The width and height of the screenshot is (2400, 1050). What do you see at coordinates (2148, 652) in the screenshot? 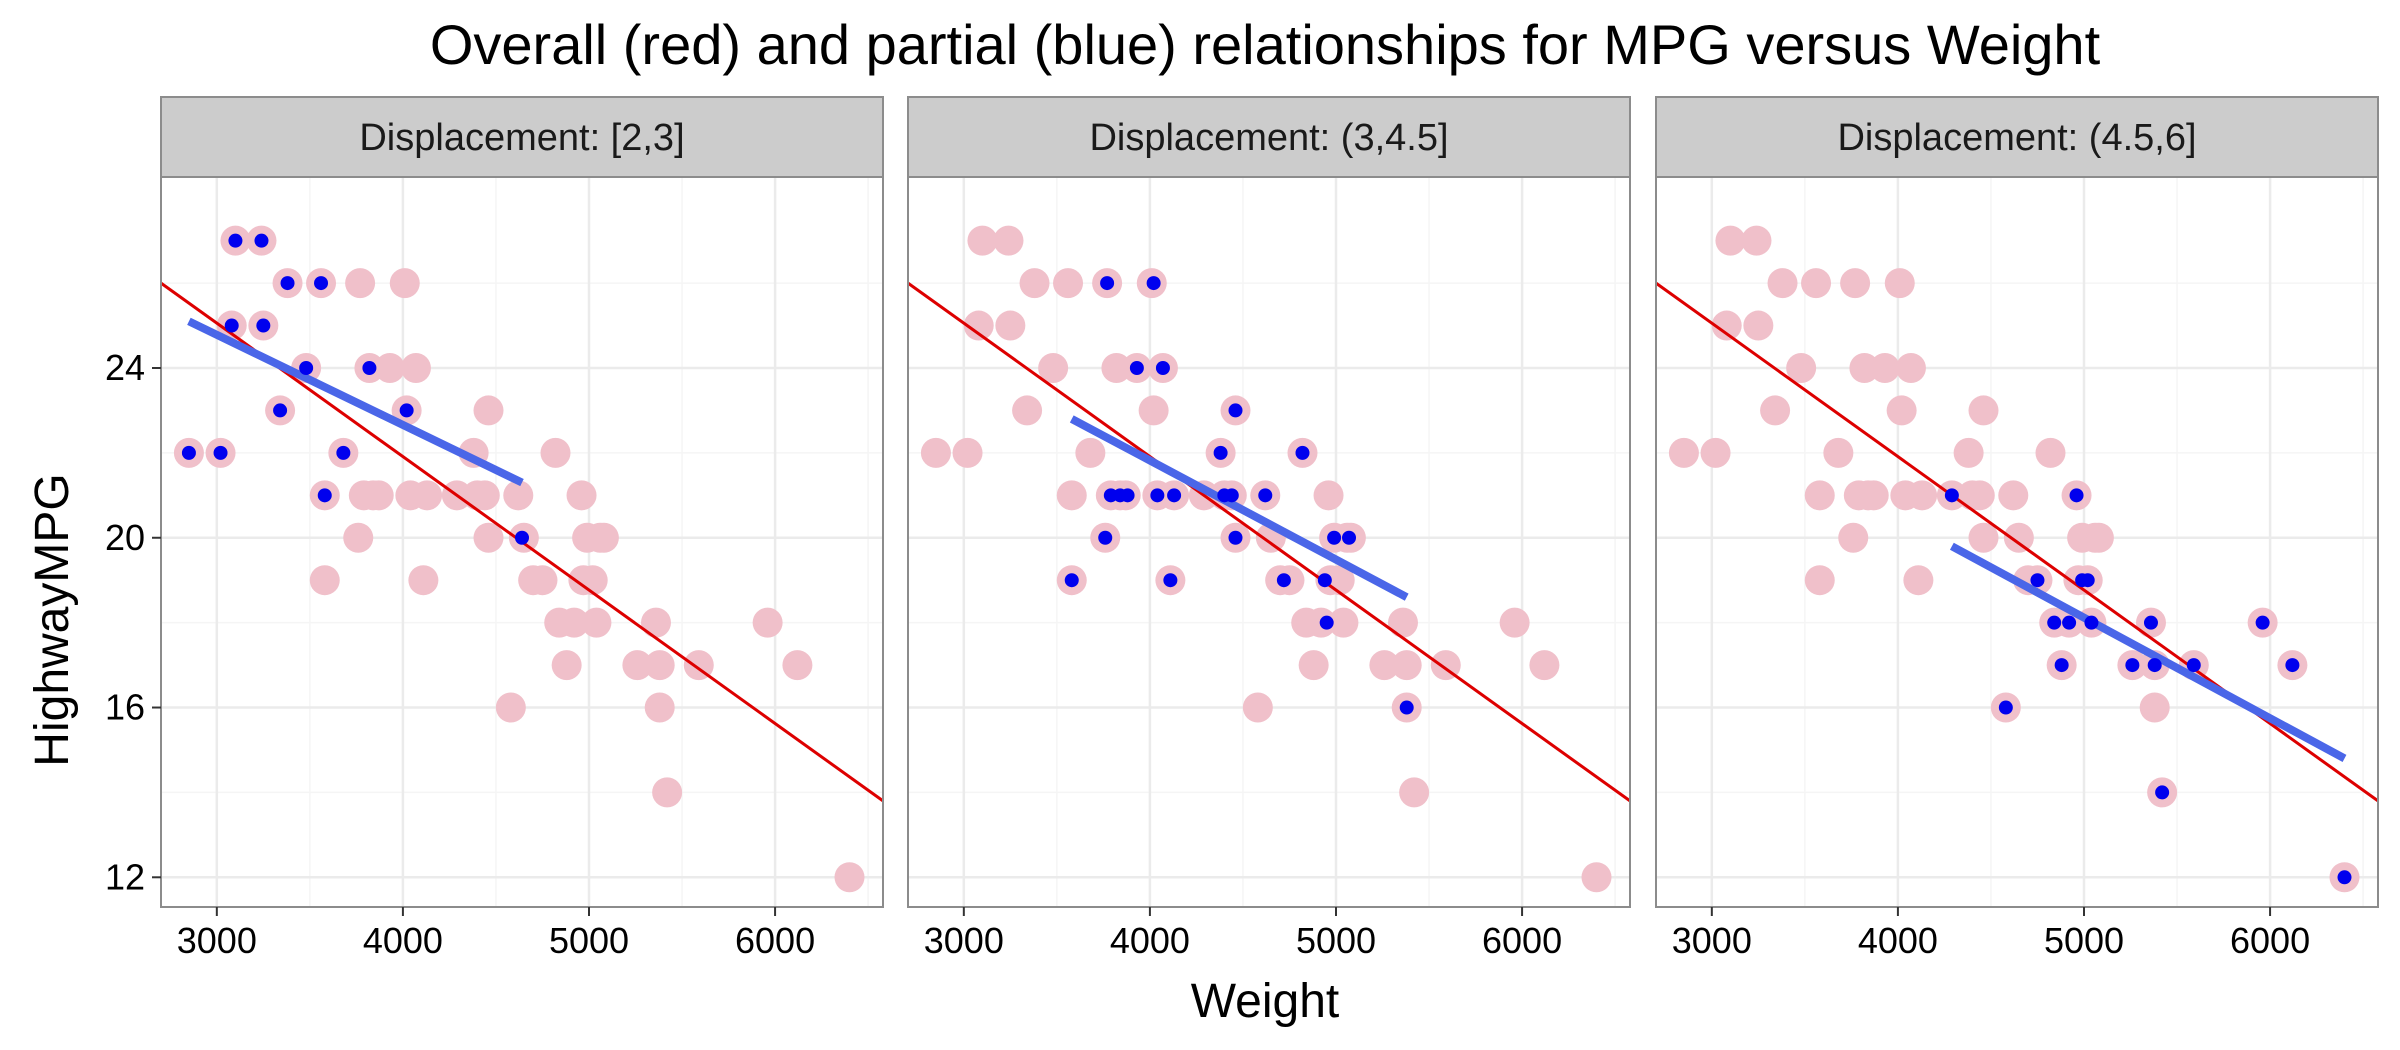
I see `partial-fit-line` at bounding box center [2148, 652].